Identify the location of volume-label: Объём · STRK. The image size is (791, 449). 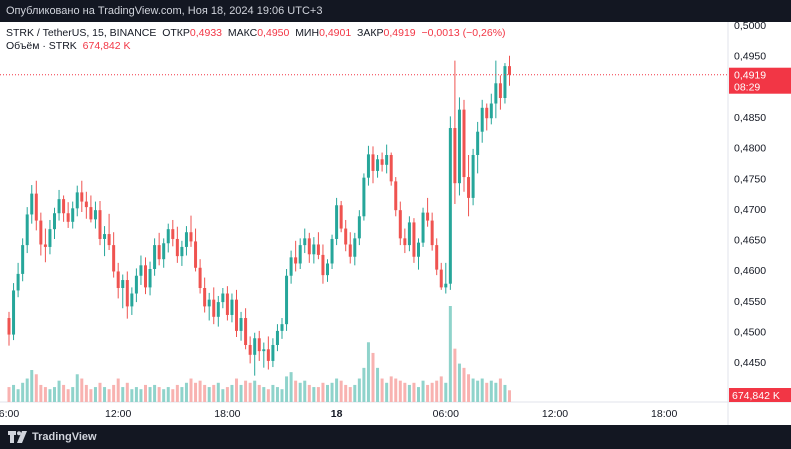
(41, 46).